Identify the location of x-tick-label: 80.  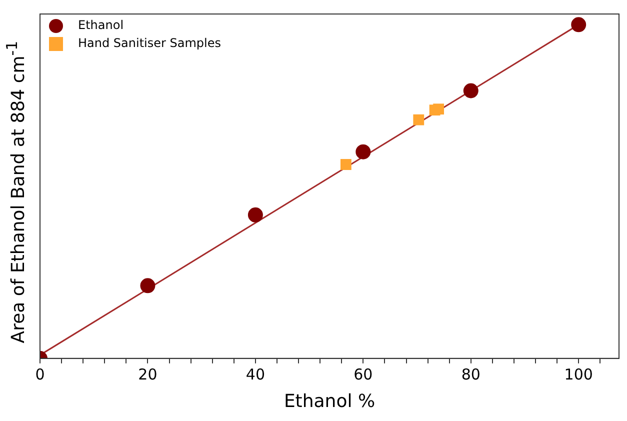
(470, 374).